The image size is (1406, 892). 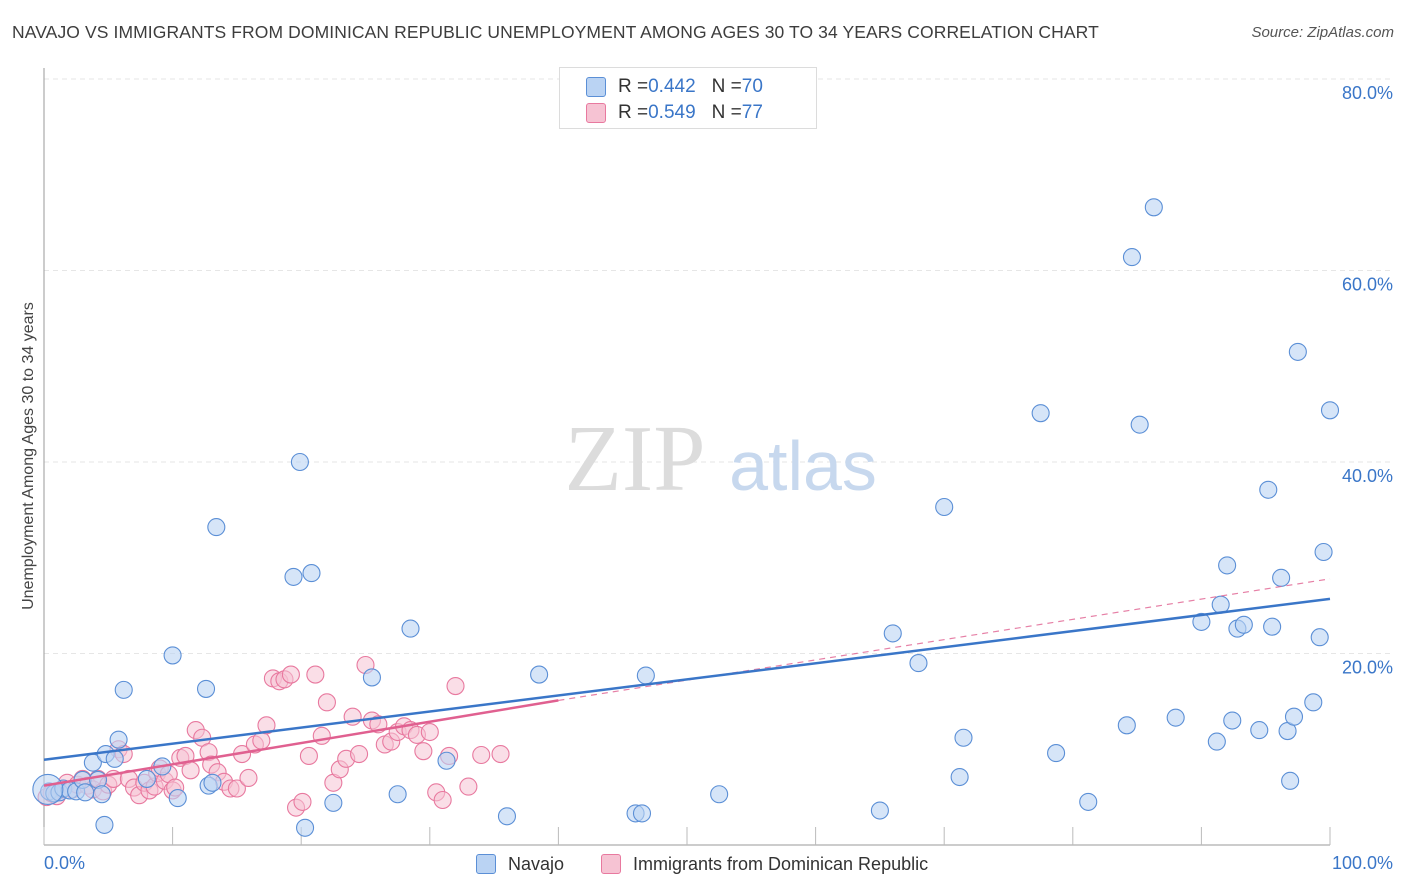 What do you see at coordinates (1367, 380) in the screenshot?
I see `y-tick-labels: 20.0% 40.0% 60.0% 80.0%` at bounding box center [1367, 380].